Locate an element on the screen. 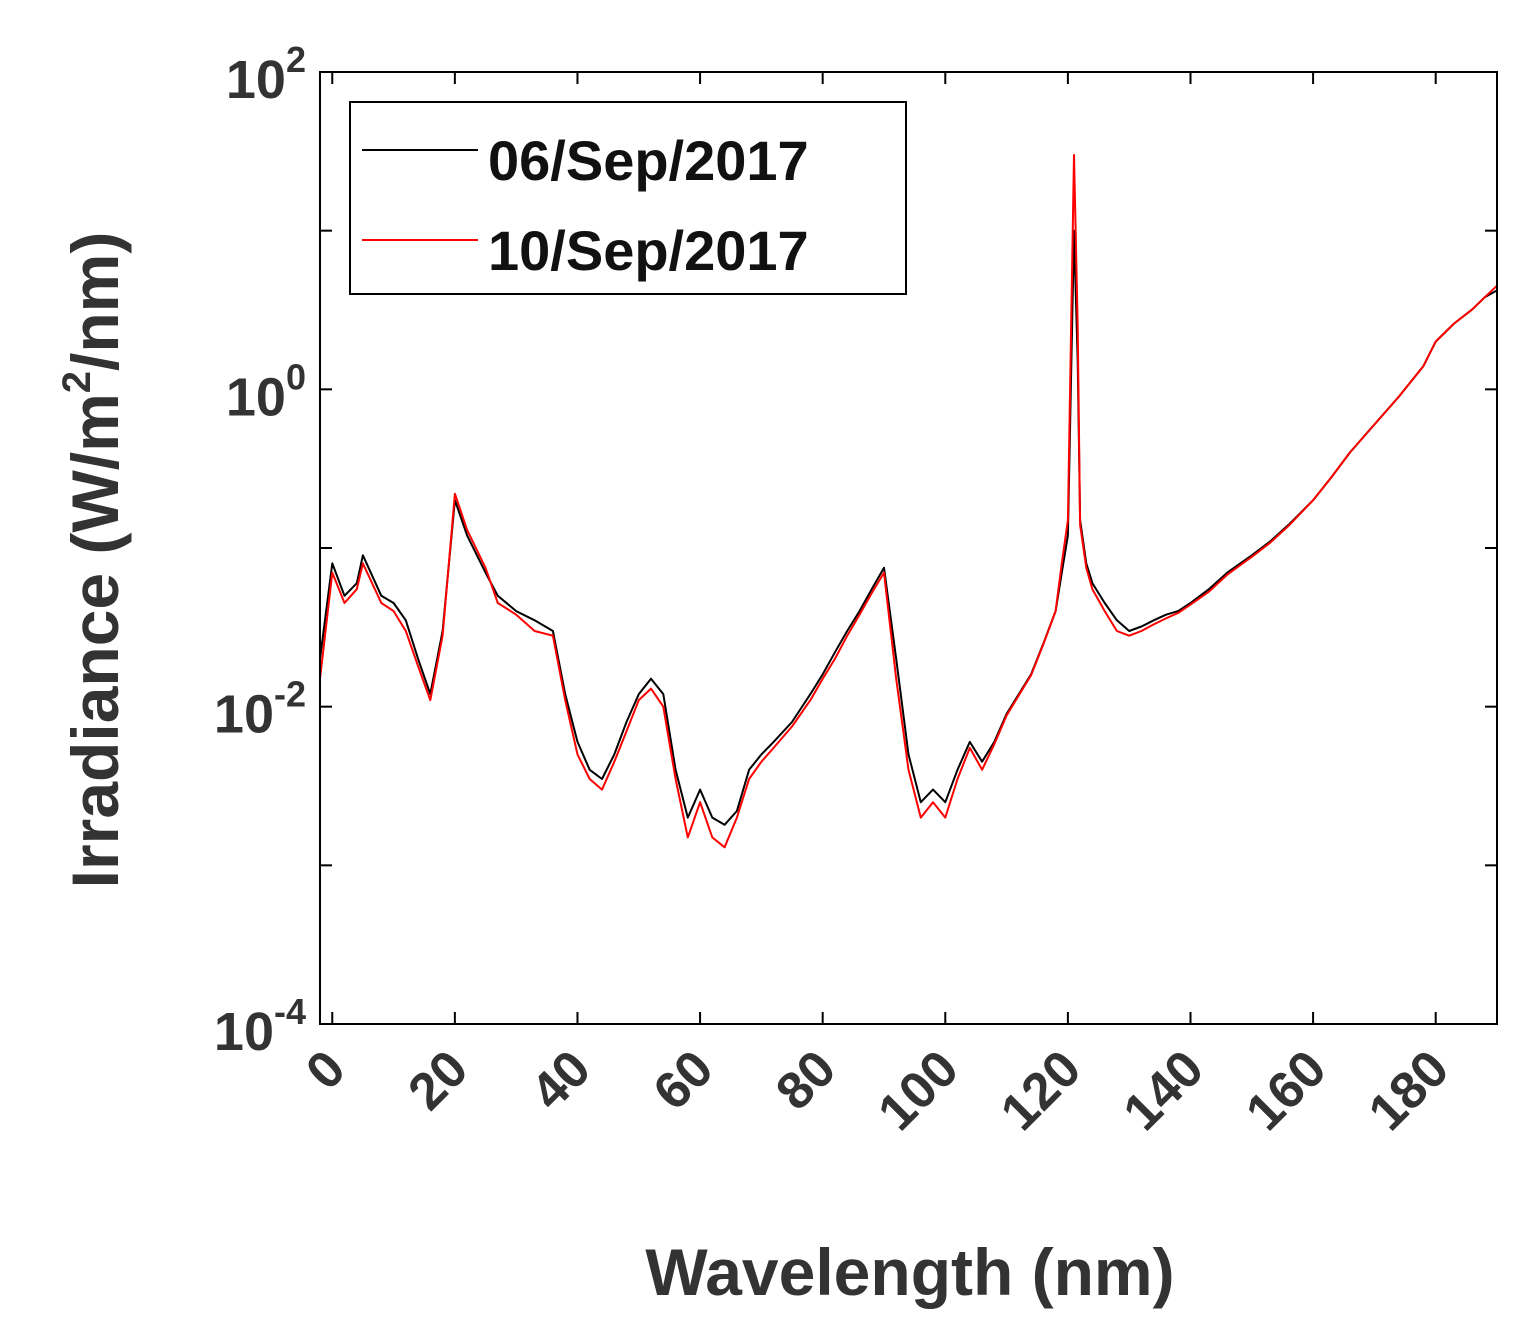 This screenshot has width=1524, height=1335. x-tick-label: 120 is located at coordinates (1041, 1090).